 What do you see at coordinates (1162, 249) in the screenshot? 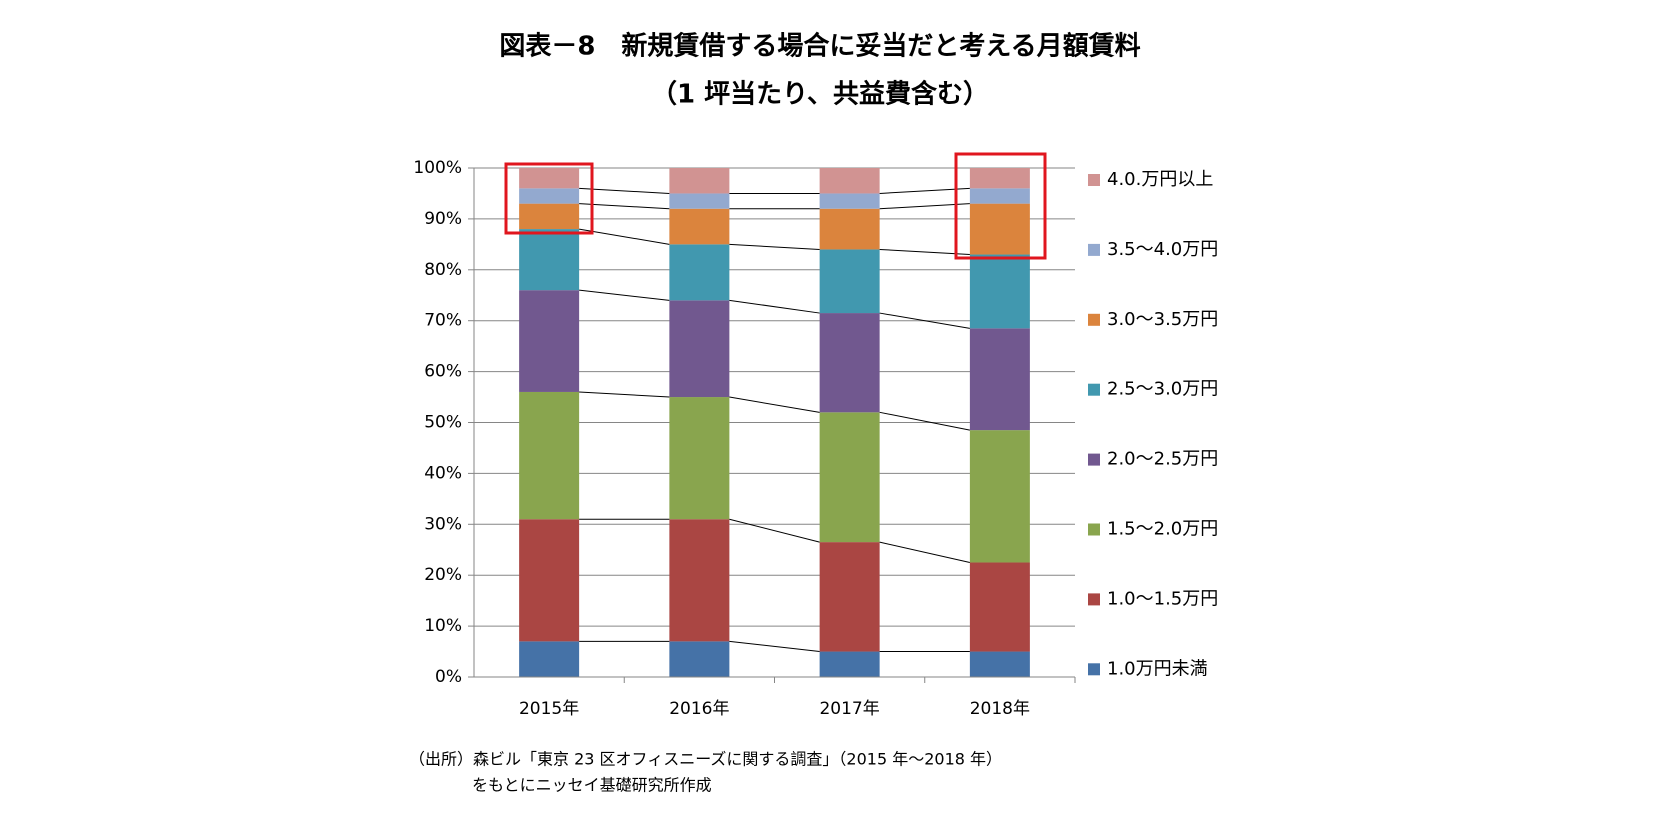
I see `legend-label: 3.5～4.0万円` at bounding box center [1162, 249].